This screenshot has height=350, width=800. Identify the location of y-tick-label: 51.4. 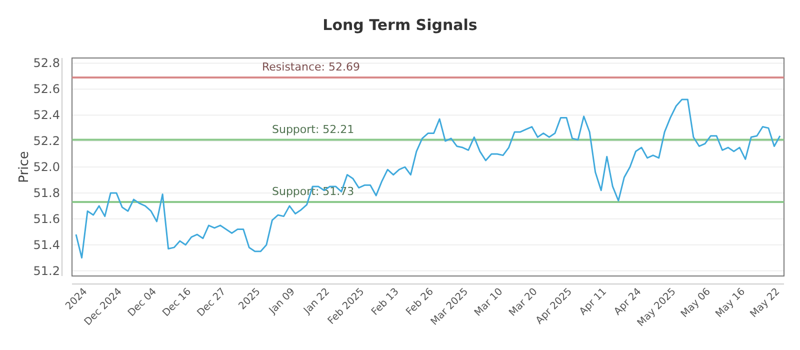
(46, 245).